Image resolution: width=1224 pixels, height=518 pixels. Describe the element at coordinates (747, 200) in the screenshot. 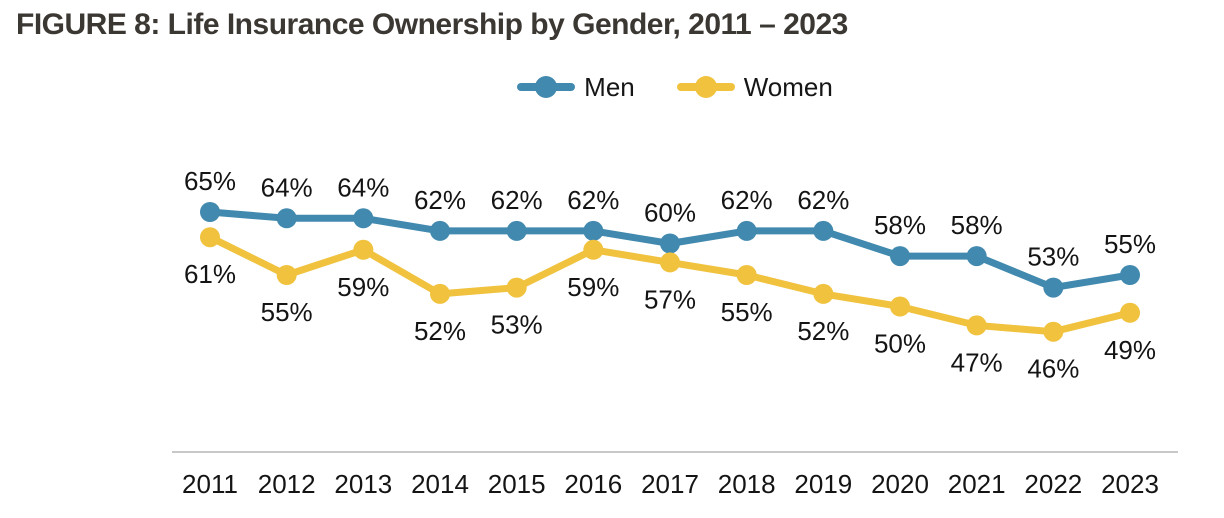

I see `men-value-label-2018: 62%` at that location.